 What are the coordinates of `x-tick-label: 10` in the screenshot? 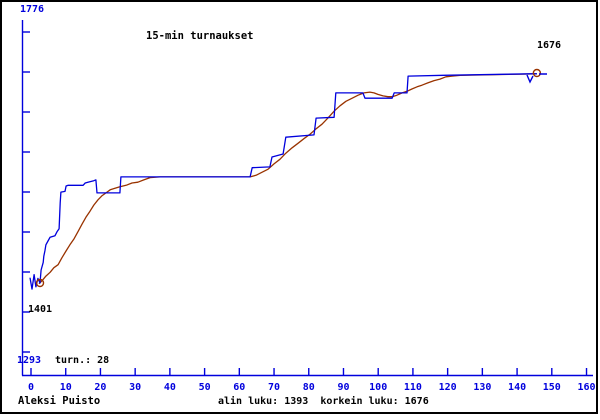 It's located at (65, 387).